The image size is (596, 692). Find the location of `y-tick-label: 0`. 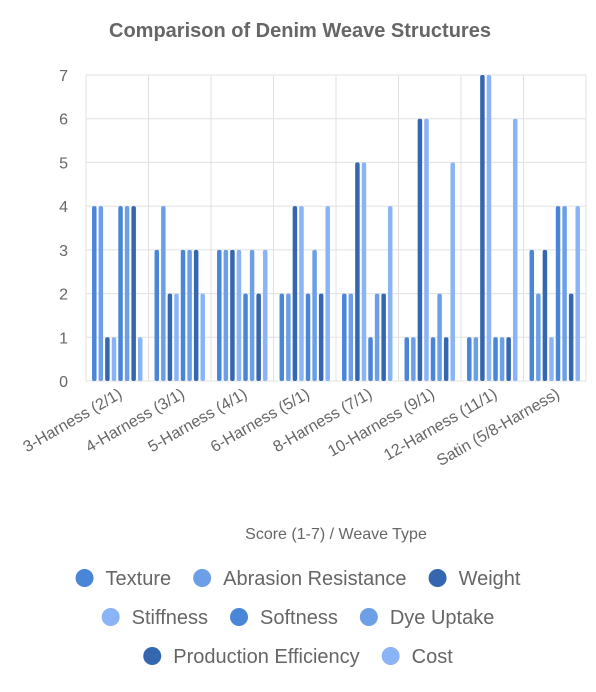

y-tick-label: 0 is located at coordinates (63, 382).